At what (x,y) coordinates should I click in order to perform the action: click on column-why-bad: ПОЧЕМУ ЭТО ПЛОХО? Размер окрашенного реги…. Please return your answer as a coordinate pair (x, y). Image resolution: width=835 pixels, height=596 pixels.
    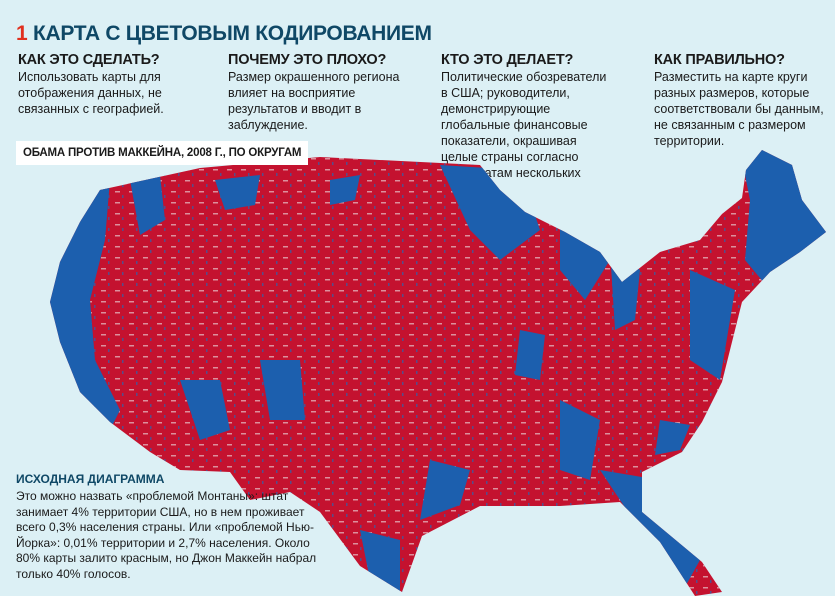
    Looking at the image, I should click on (333, 92).